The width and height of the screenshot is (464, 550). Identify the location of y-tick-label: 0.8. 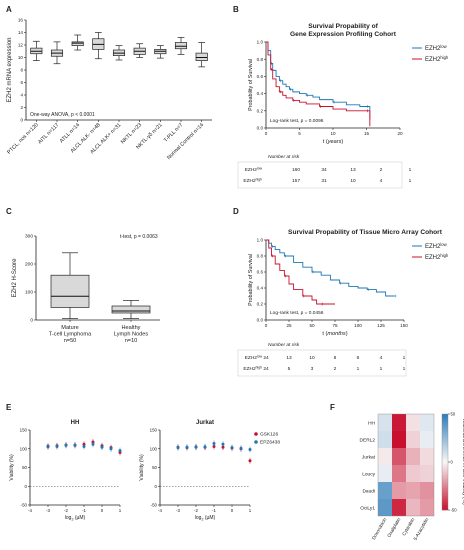
(260, 256).